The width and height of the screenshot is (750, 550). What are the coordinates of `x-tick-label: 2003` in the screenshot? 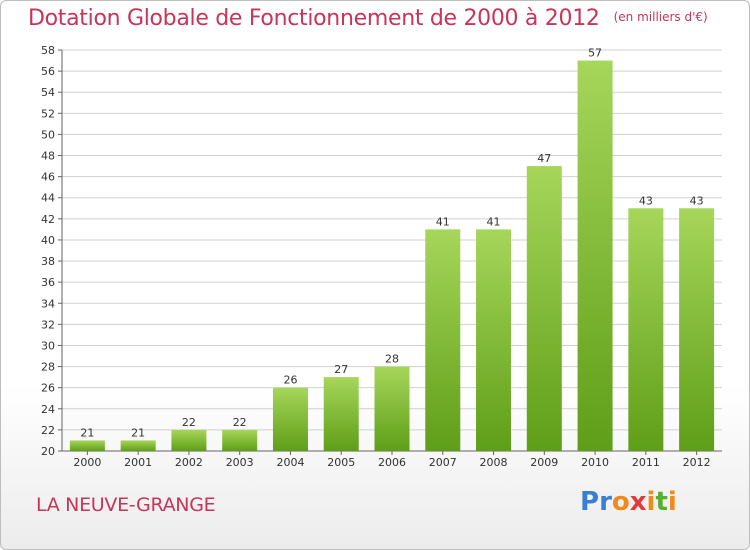 It's located at (240, 462).